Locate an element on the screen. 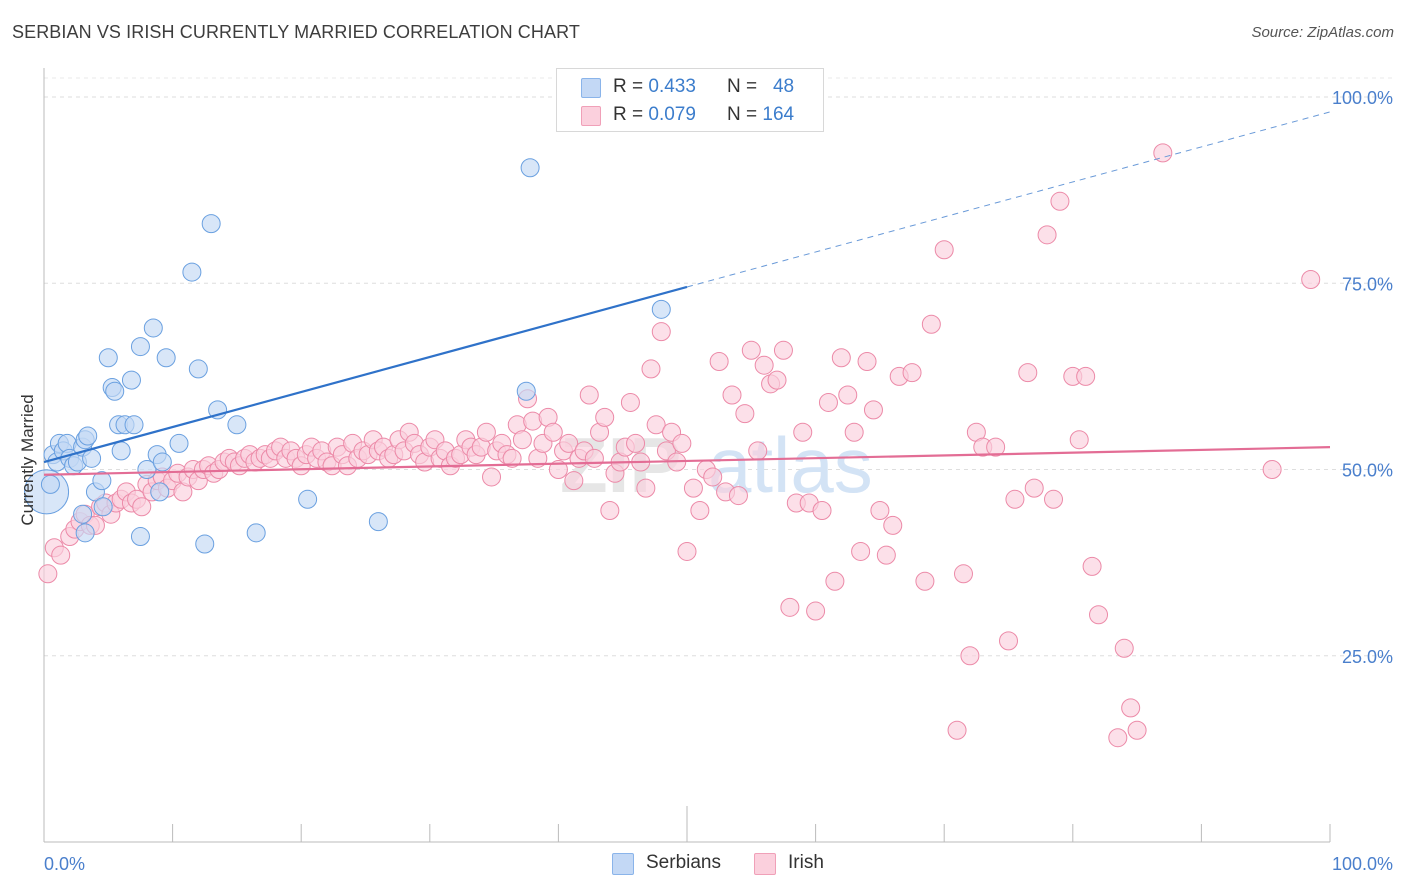  legend-swatch-serbians is located at coordinates (591, 88).